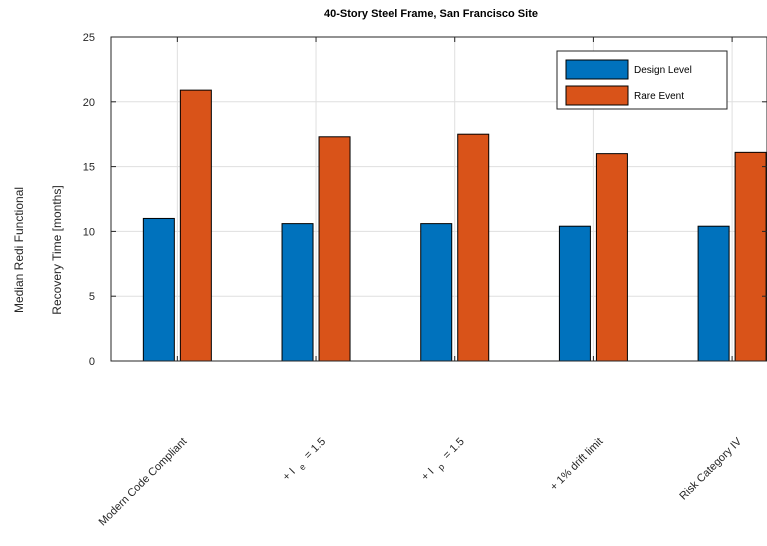 The image size is (767, 546). I want to click on chart-title: 40-Story Steel Frame, San Francisco Site, so click(431, 14).